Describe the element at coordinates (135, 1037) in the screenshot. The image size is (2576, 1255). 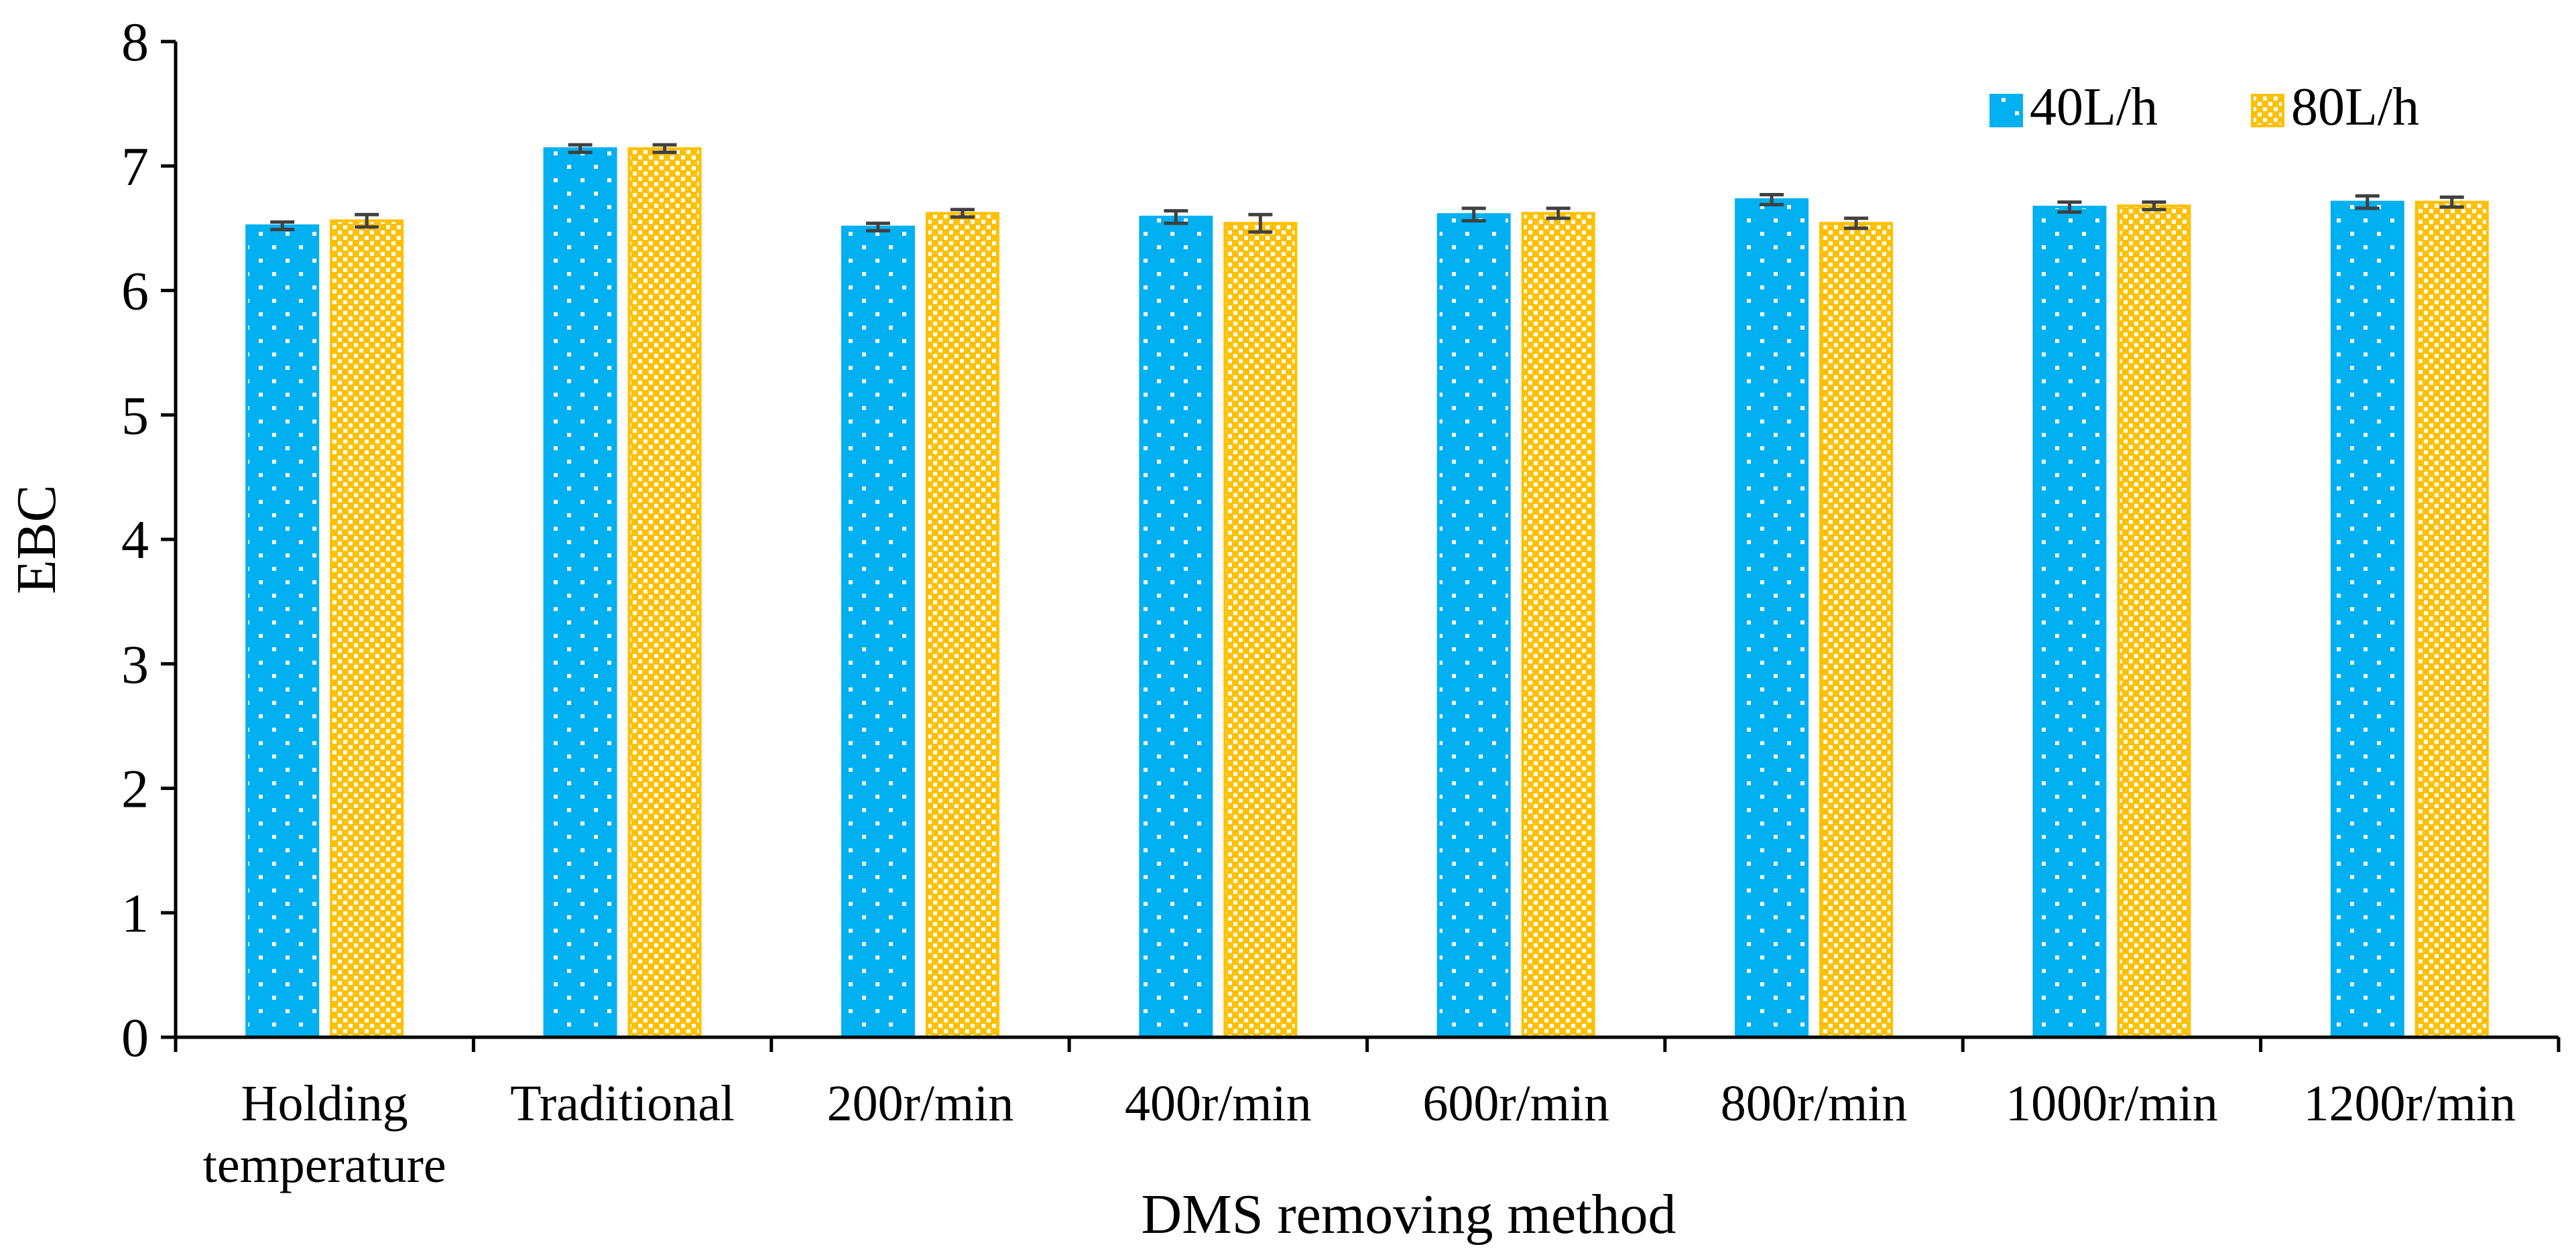
I see `y-tick-label-0: 0` at that location.